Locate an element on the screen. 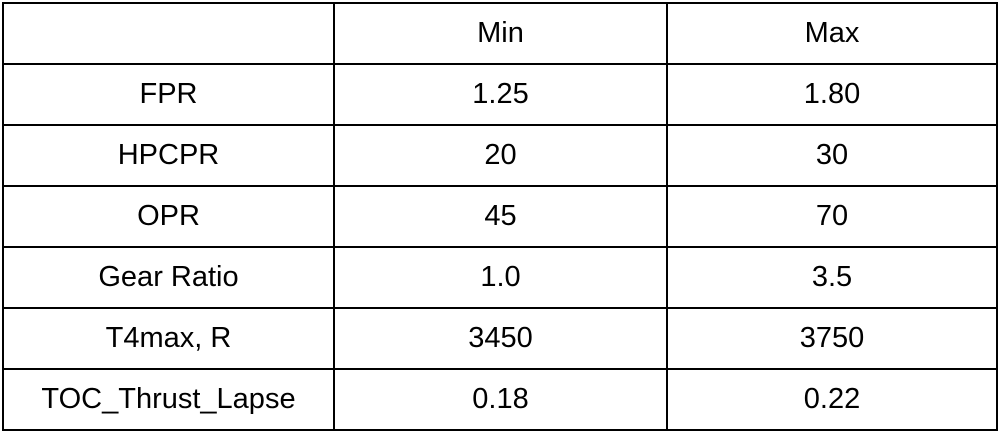 Image resolution: width=1000 pixels, height=446 pixels. table-row: Gear Ratio 1.0 3.5 is located at coordinates (500, 277).